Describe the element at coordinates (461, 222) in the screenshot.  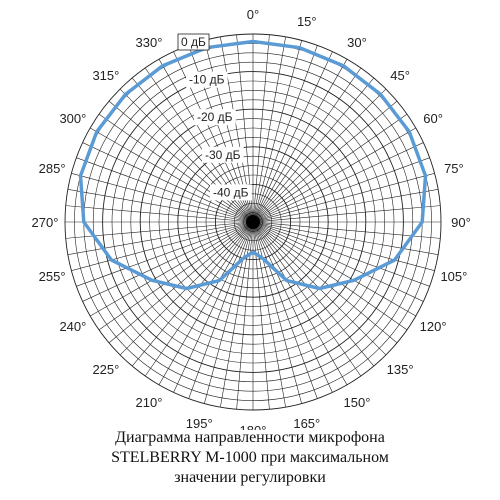
I see `angle-label: 90°` at that location.